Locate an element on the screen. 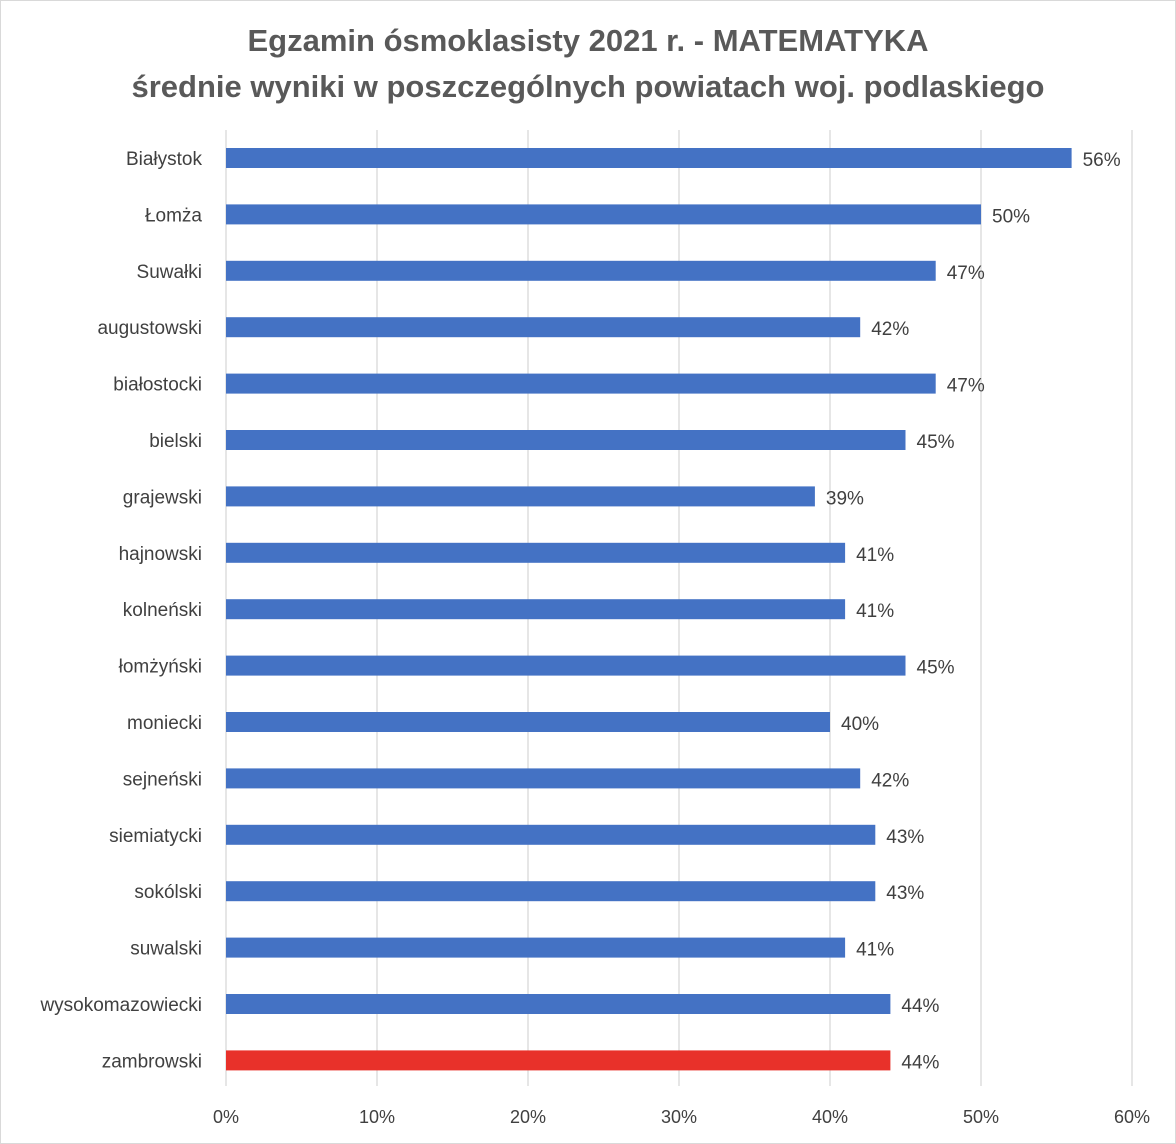 This screenshot has width=1176, height=1144. x-tick-label: 20% is located at coordinates (528, 1117).